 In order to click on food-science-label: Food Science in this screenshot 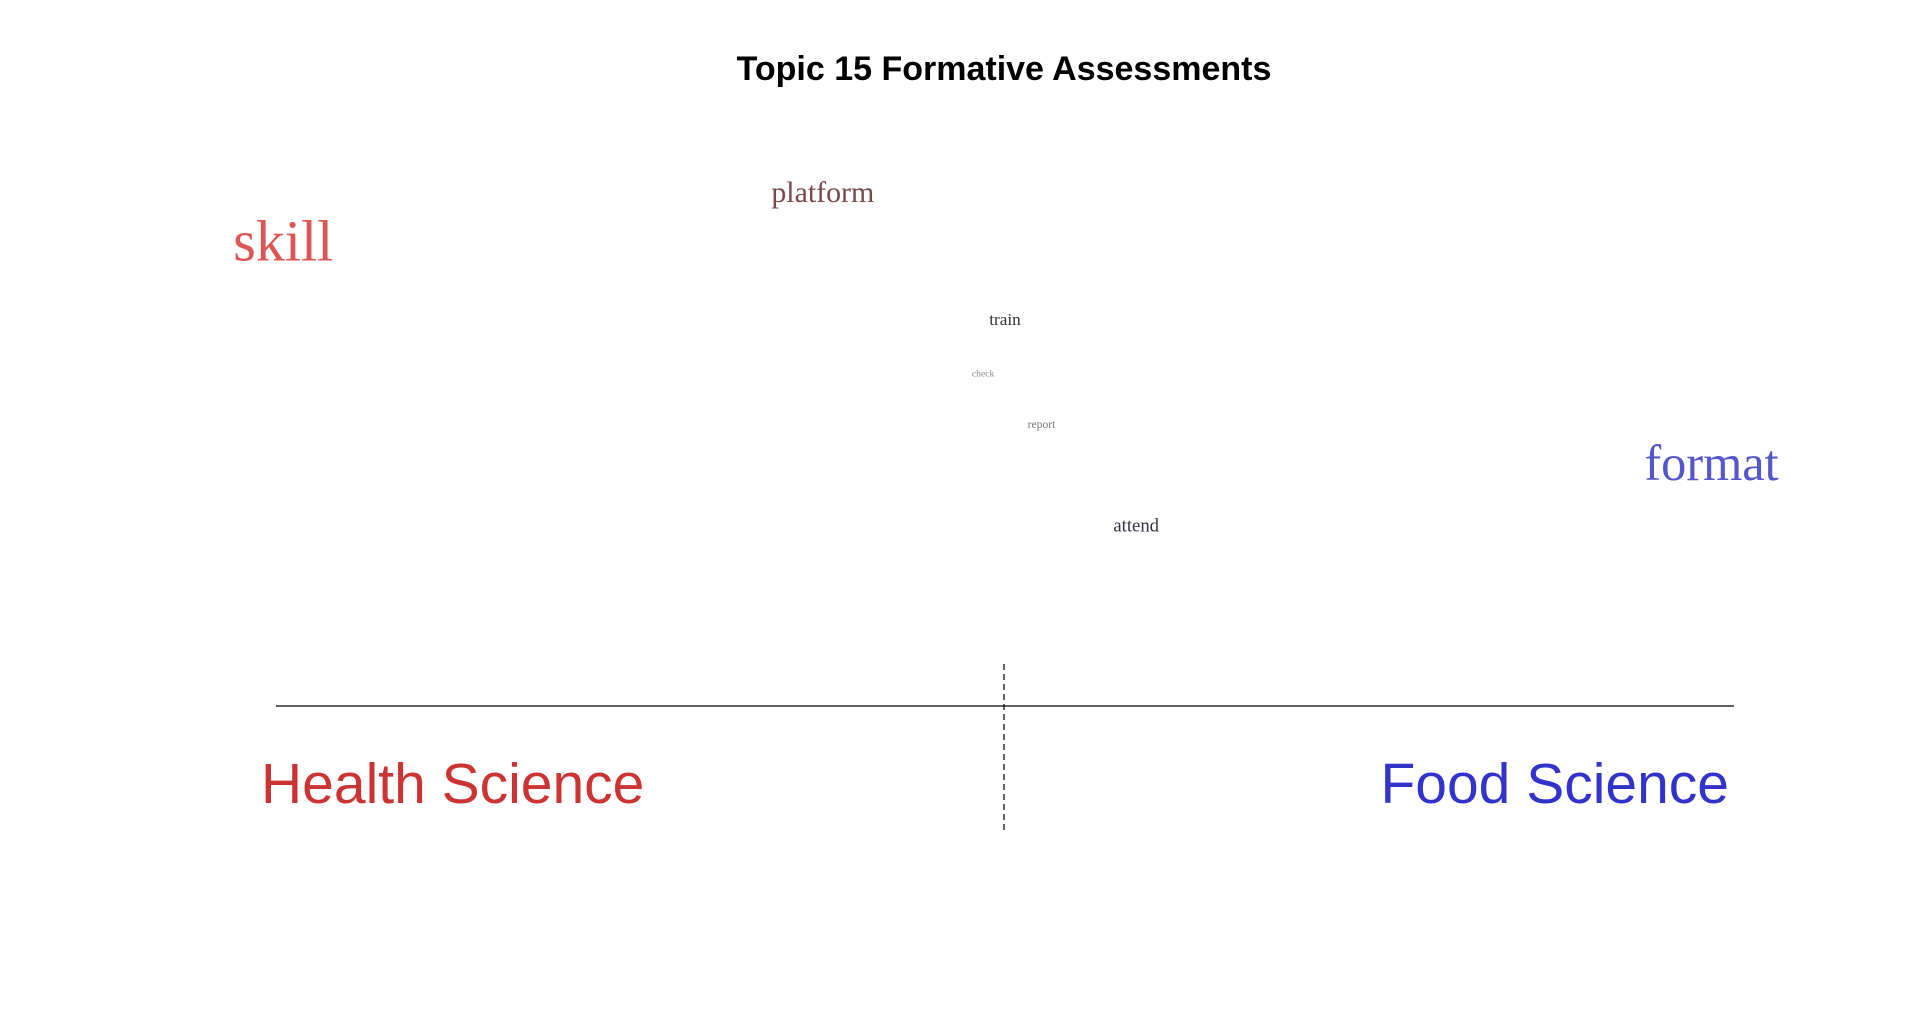, I will do `click(1554, 784)`.